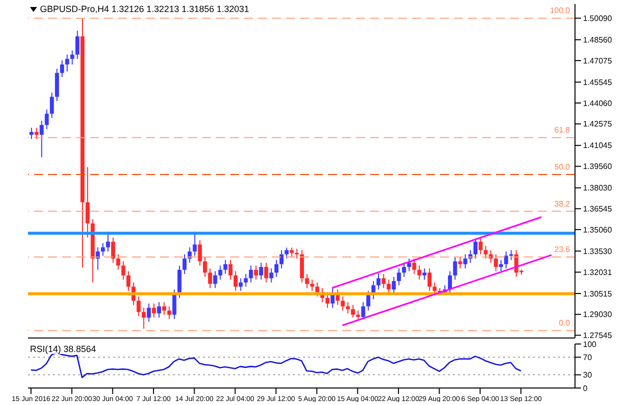 The image size is (625, 405). Describe the element at coordinates (585, 388) in the screenshot. I see `y-tick-label: 0` at that location.